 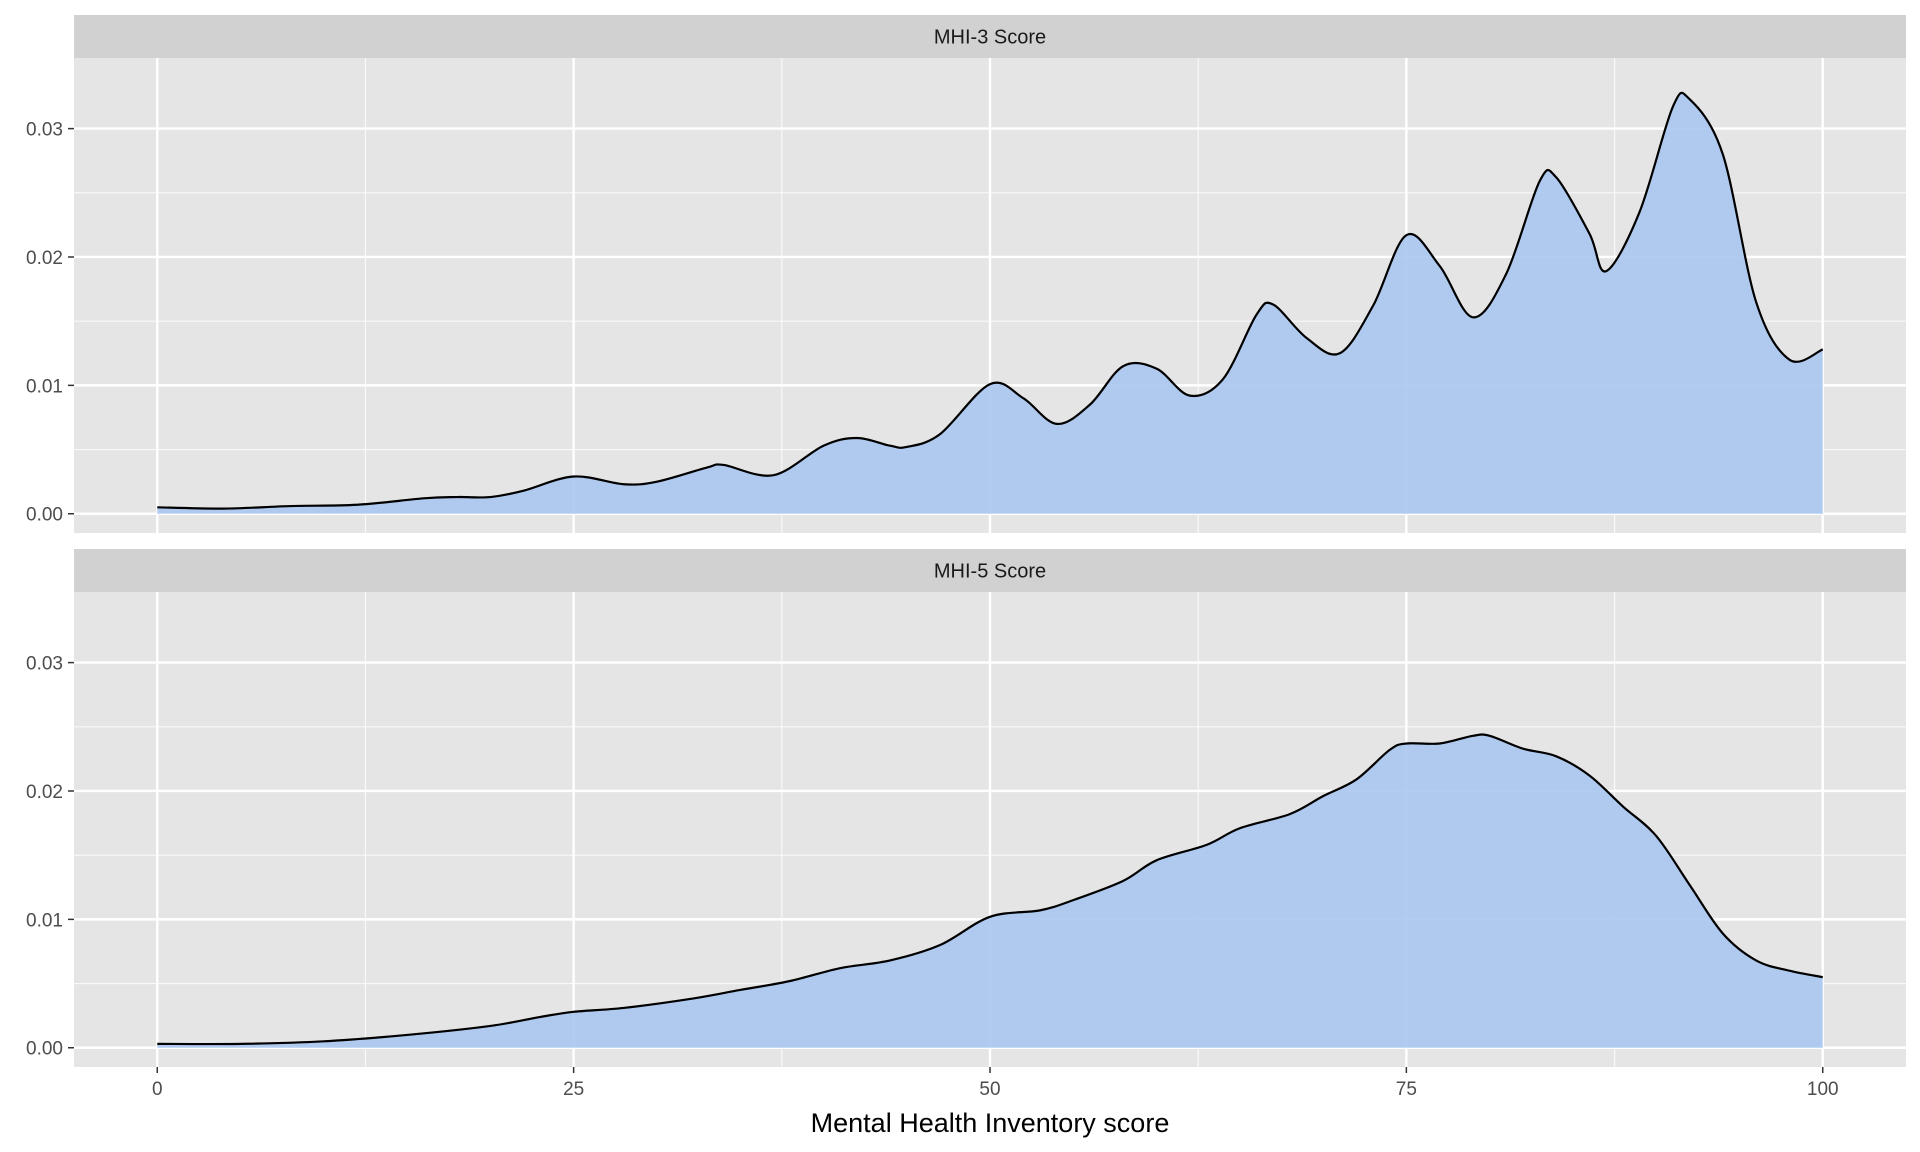 What do you see at coordinates (573, 1089) in the screenshot?
I see `x-tick-label: 25` at bounding box center [573, 1089].